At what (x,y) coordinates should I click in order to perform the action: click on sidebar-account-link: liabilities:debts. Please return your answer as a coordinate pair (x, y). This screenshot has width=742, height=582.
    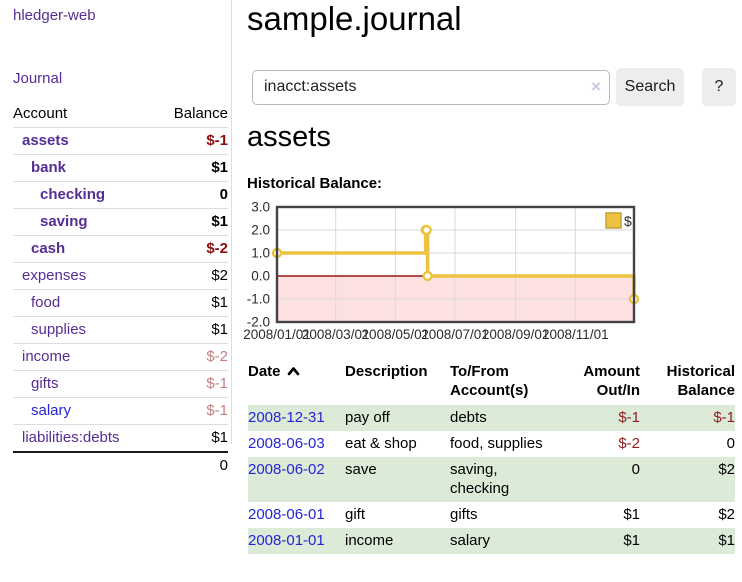
    Looking at the image, I should click on (71, 437).